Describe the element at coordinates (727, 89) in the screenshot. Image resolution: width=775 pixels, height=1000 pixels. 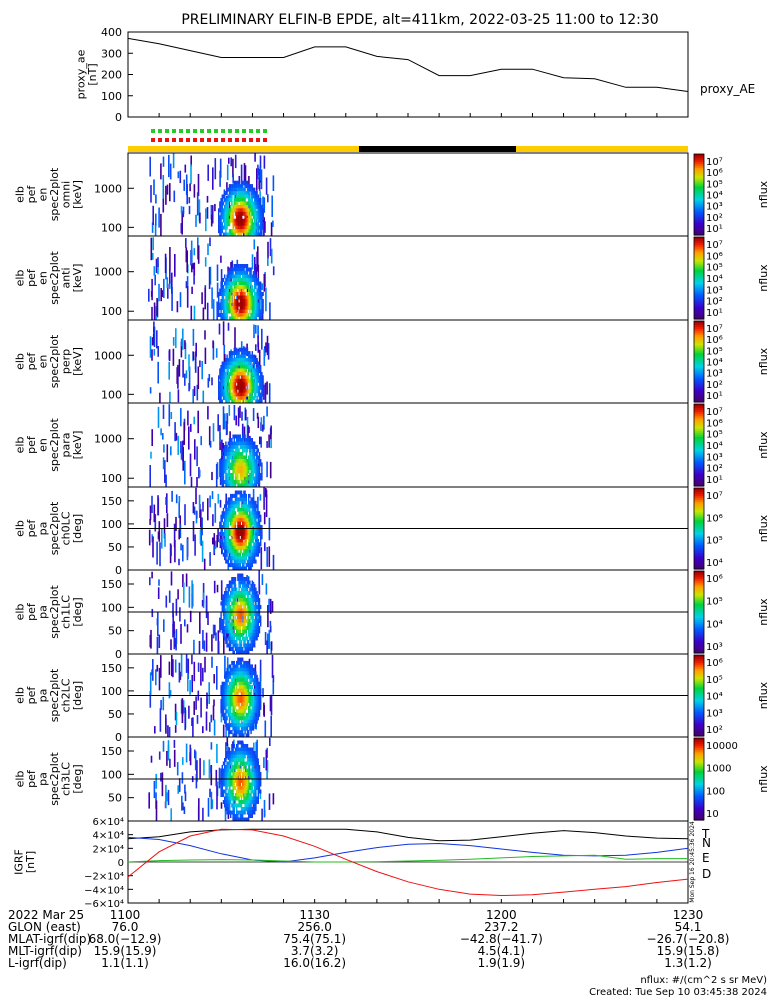
I see `proxy-ae-series-label: proxy_AE` at that location.